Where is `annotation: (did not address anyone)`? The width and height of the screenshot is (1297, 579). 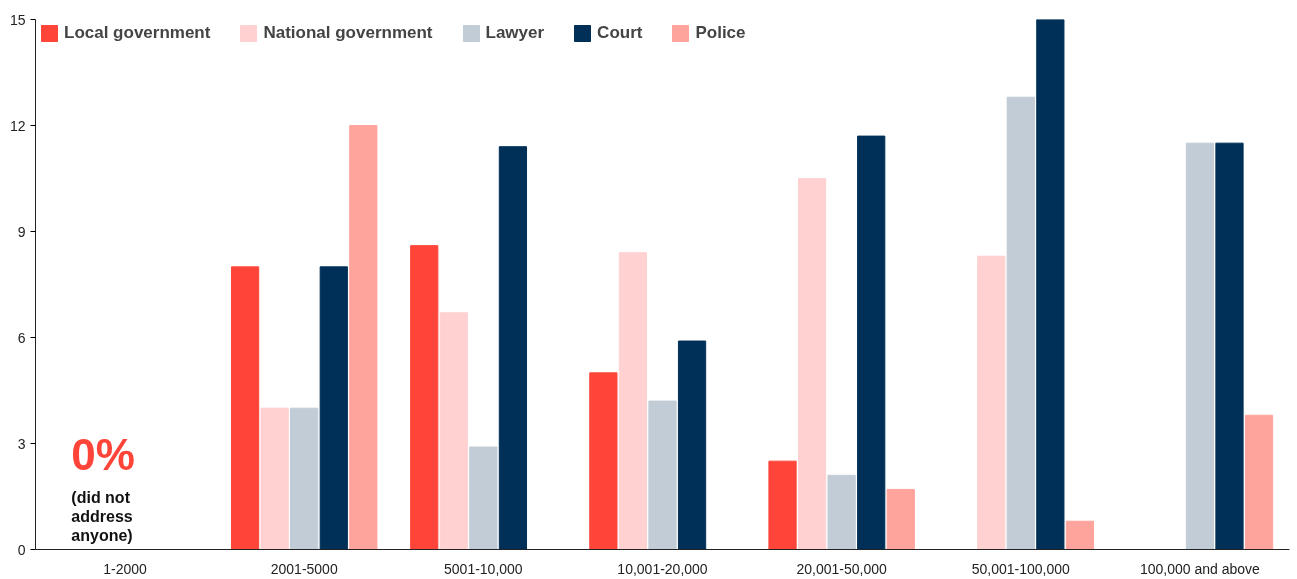 annotation: (did not address anyone) is located at coordinates (102, 517).